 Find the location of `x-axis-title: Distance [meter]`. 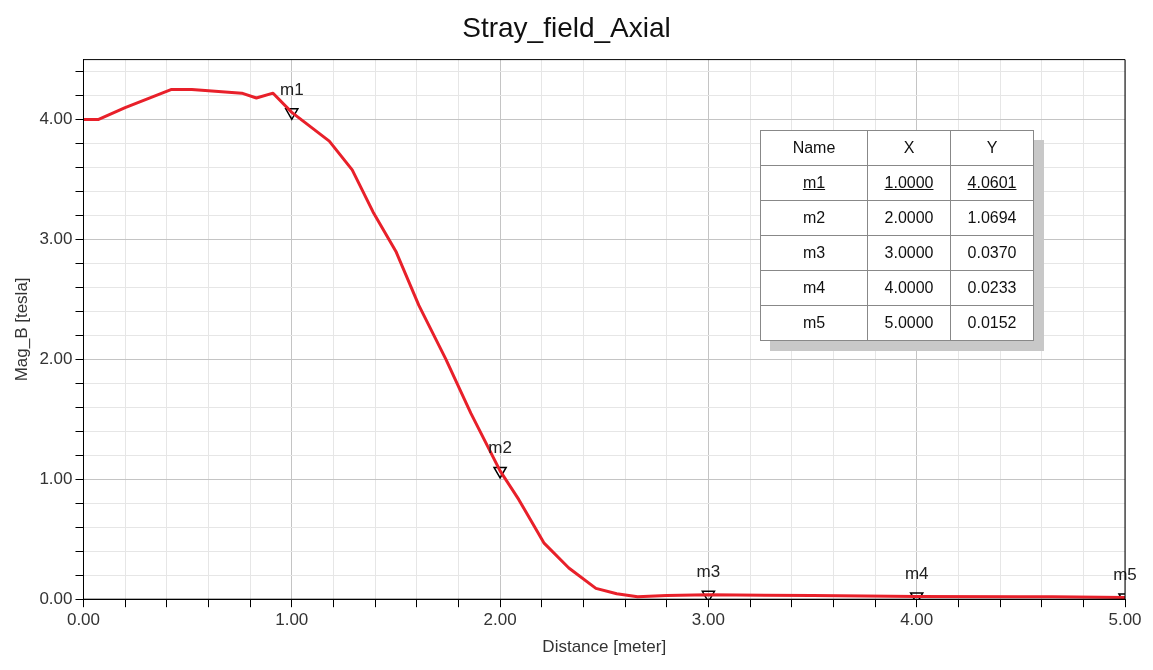

x-axis-title: Distance [meter] is located at coordinates (604, 647).